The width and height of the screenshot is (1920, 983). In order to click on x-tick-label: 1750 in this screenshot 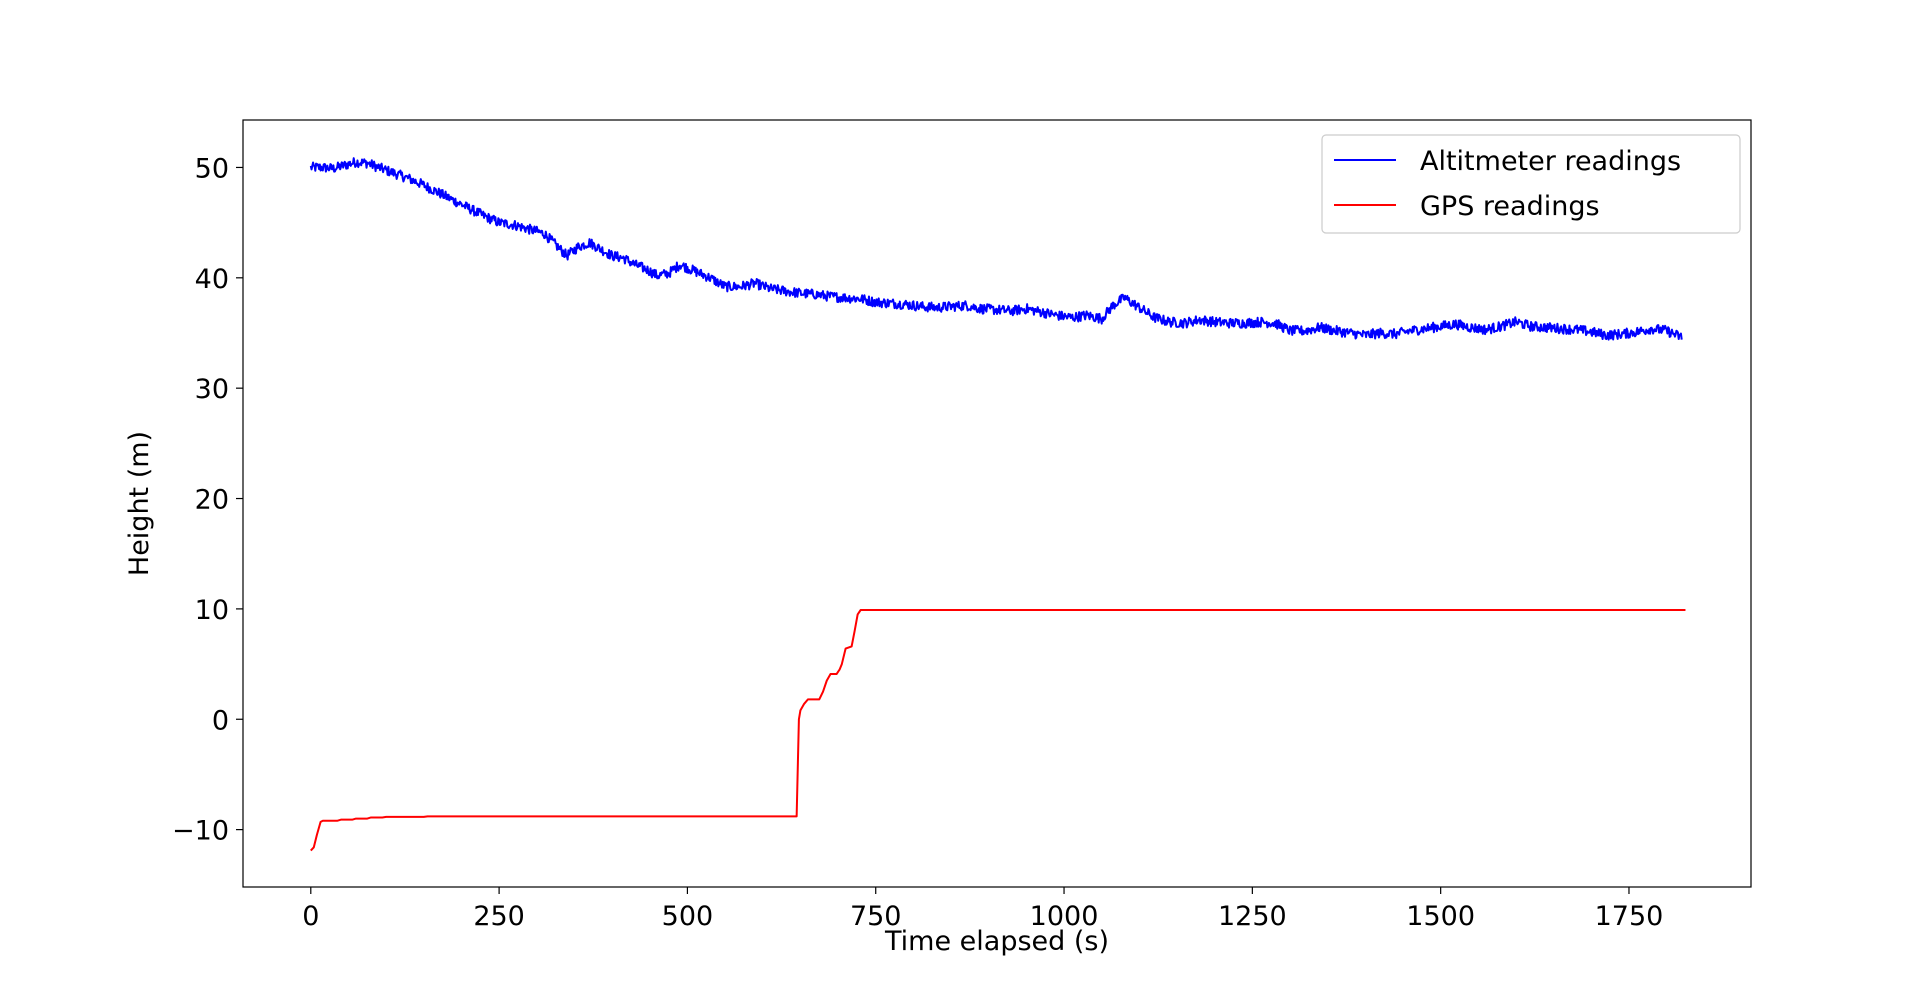, I will do `click(1629, 916)`.